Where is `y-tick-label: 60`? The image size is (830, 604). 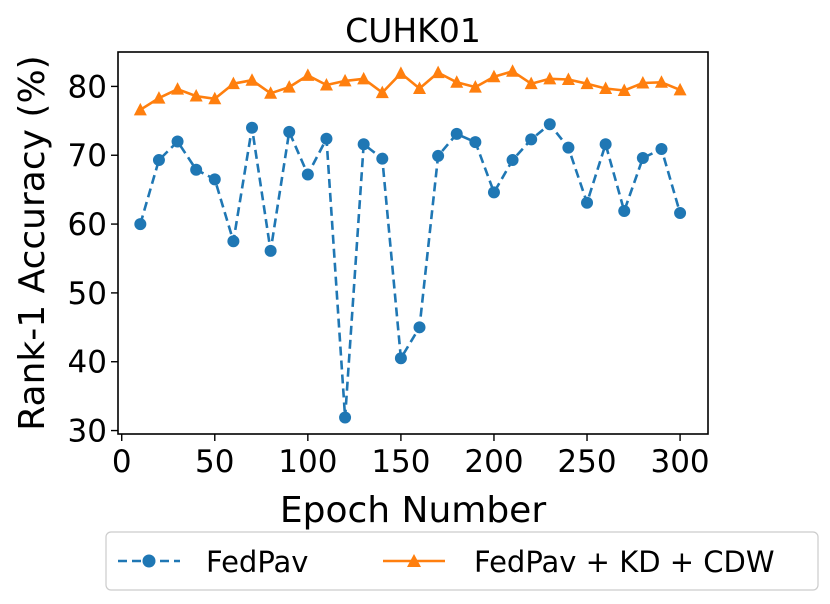 y-tick-label: 60 is located at coordinates (87, 225).